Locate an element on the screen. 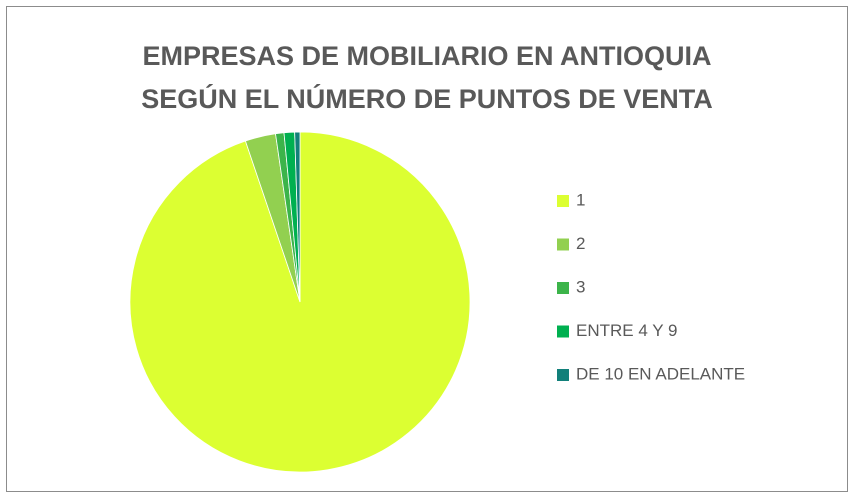 The width and height of the screenshot is (854, 498). chart-title: SEGÚN EL NÚMERO DE PUNTOS DE VENTA is located at coordinates (427, 98).